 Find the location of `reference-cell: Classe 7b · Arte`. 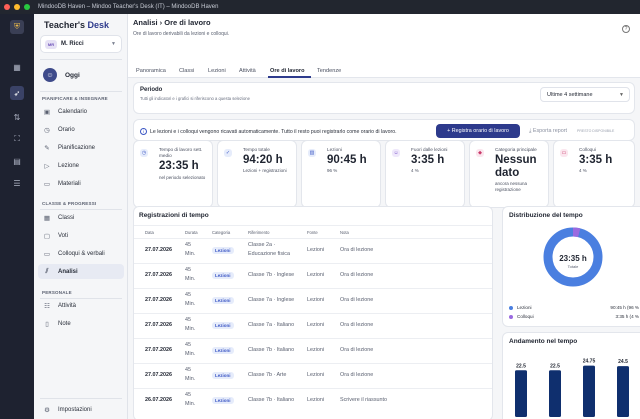

reference-cell: Classe 7b · Arte is located at coordinates (267, 375).